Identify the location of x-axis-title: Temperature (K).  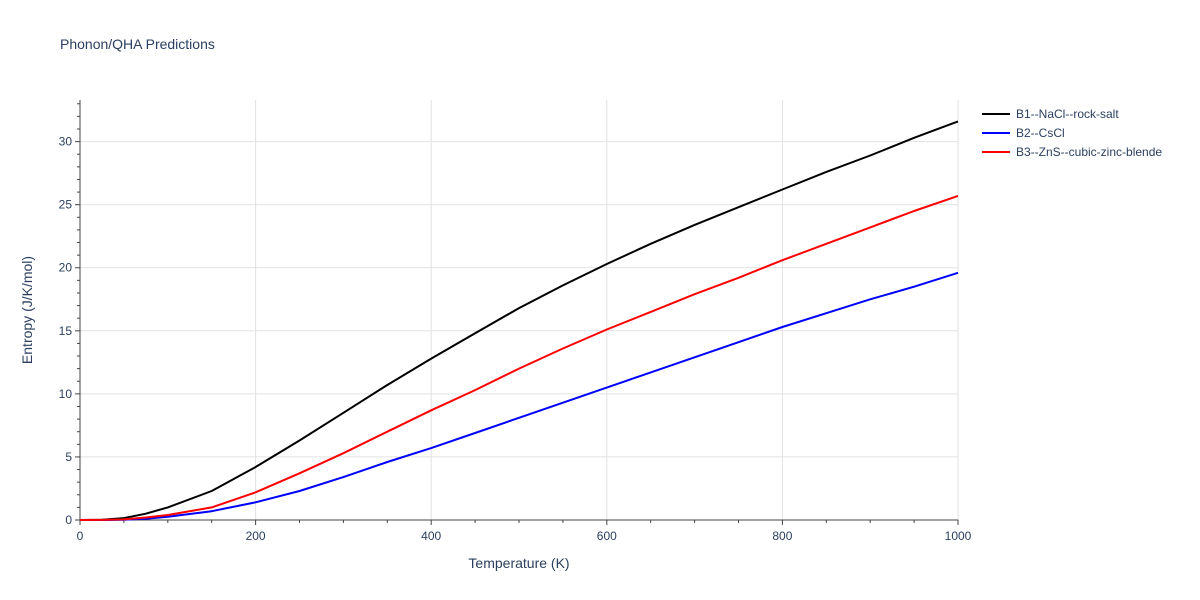
(518, 563).